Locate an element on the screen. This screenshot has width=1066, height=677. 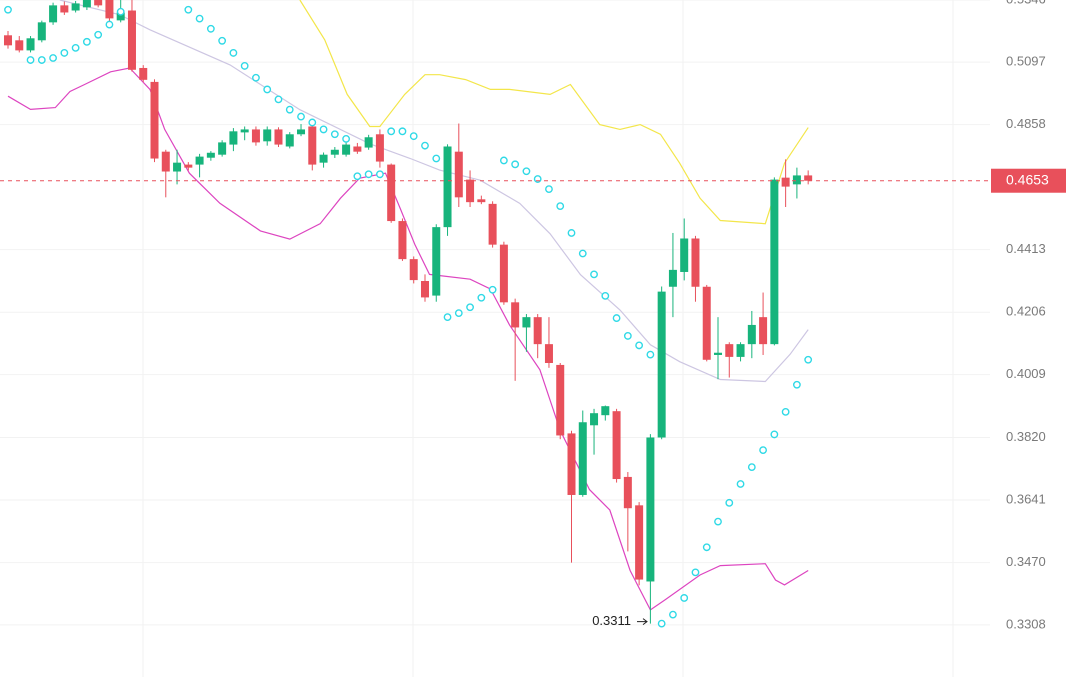
y-tick-label: 0.5346 is located at coordinates (1026, 3).